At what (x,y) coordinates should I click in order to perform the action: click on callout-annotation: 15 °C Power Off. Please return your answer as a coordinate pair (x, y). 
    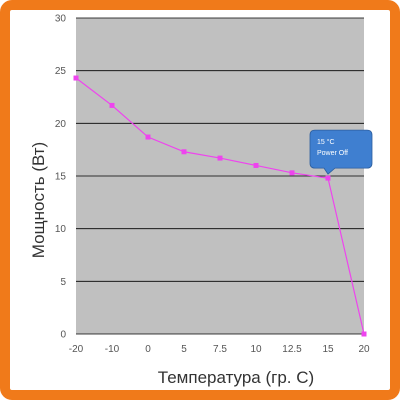
    Looking at the image, I should click on (341, 152).